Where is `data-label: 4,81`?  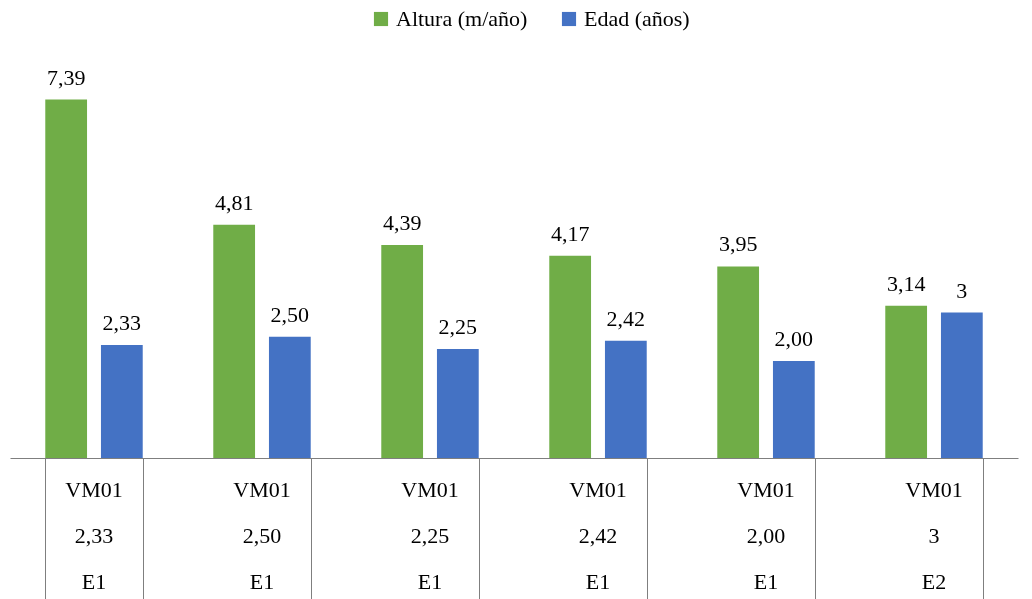 data-label: 4,81 is located at coordinates (234, 202).